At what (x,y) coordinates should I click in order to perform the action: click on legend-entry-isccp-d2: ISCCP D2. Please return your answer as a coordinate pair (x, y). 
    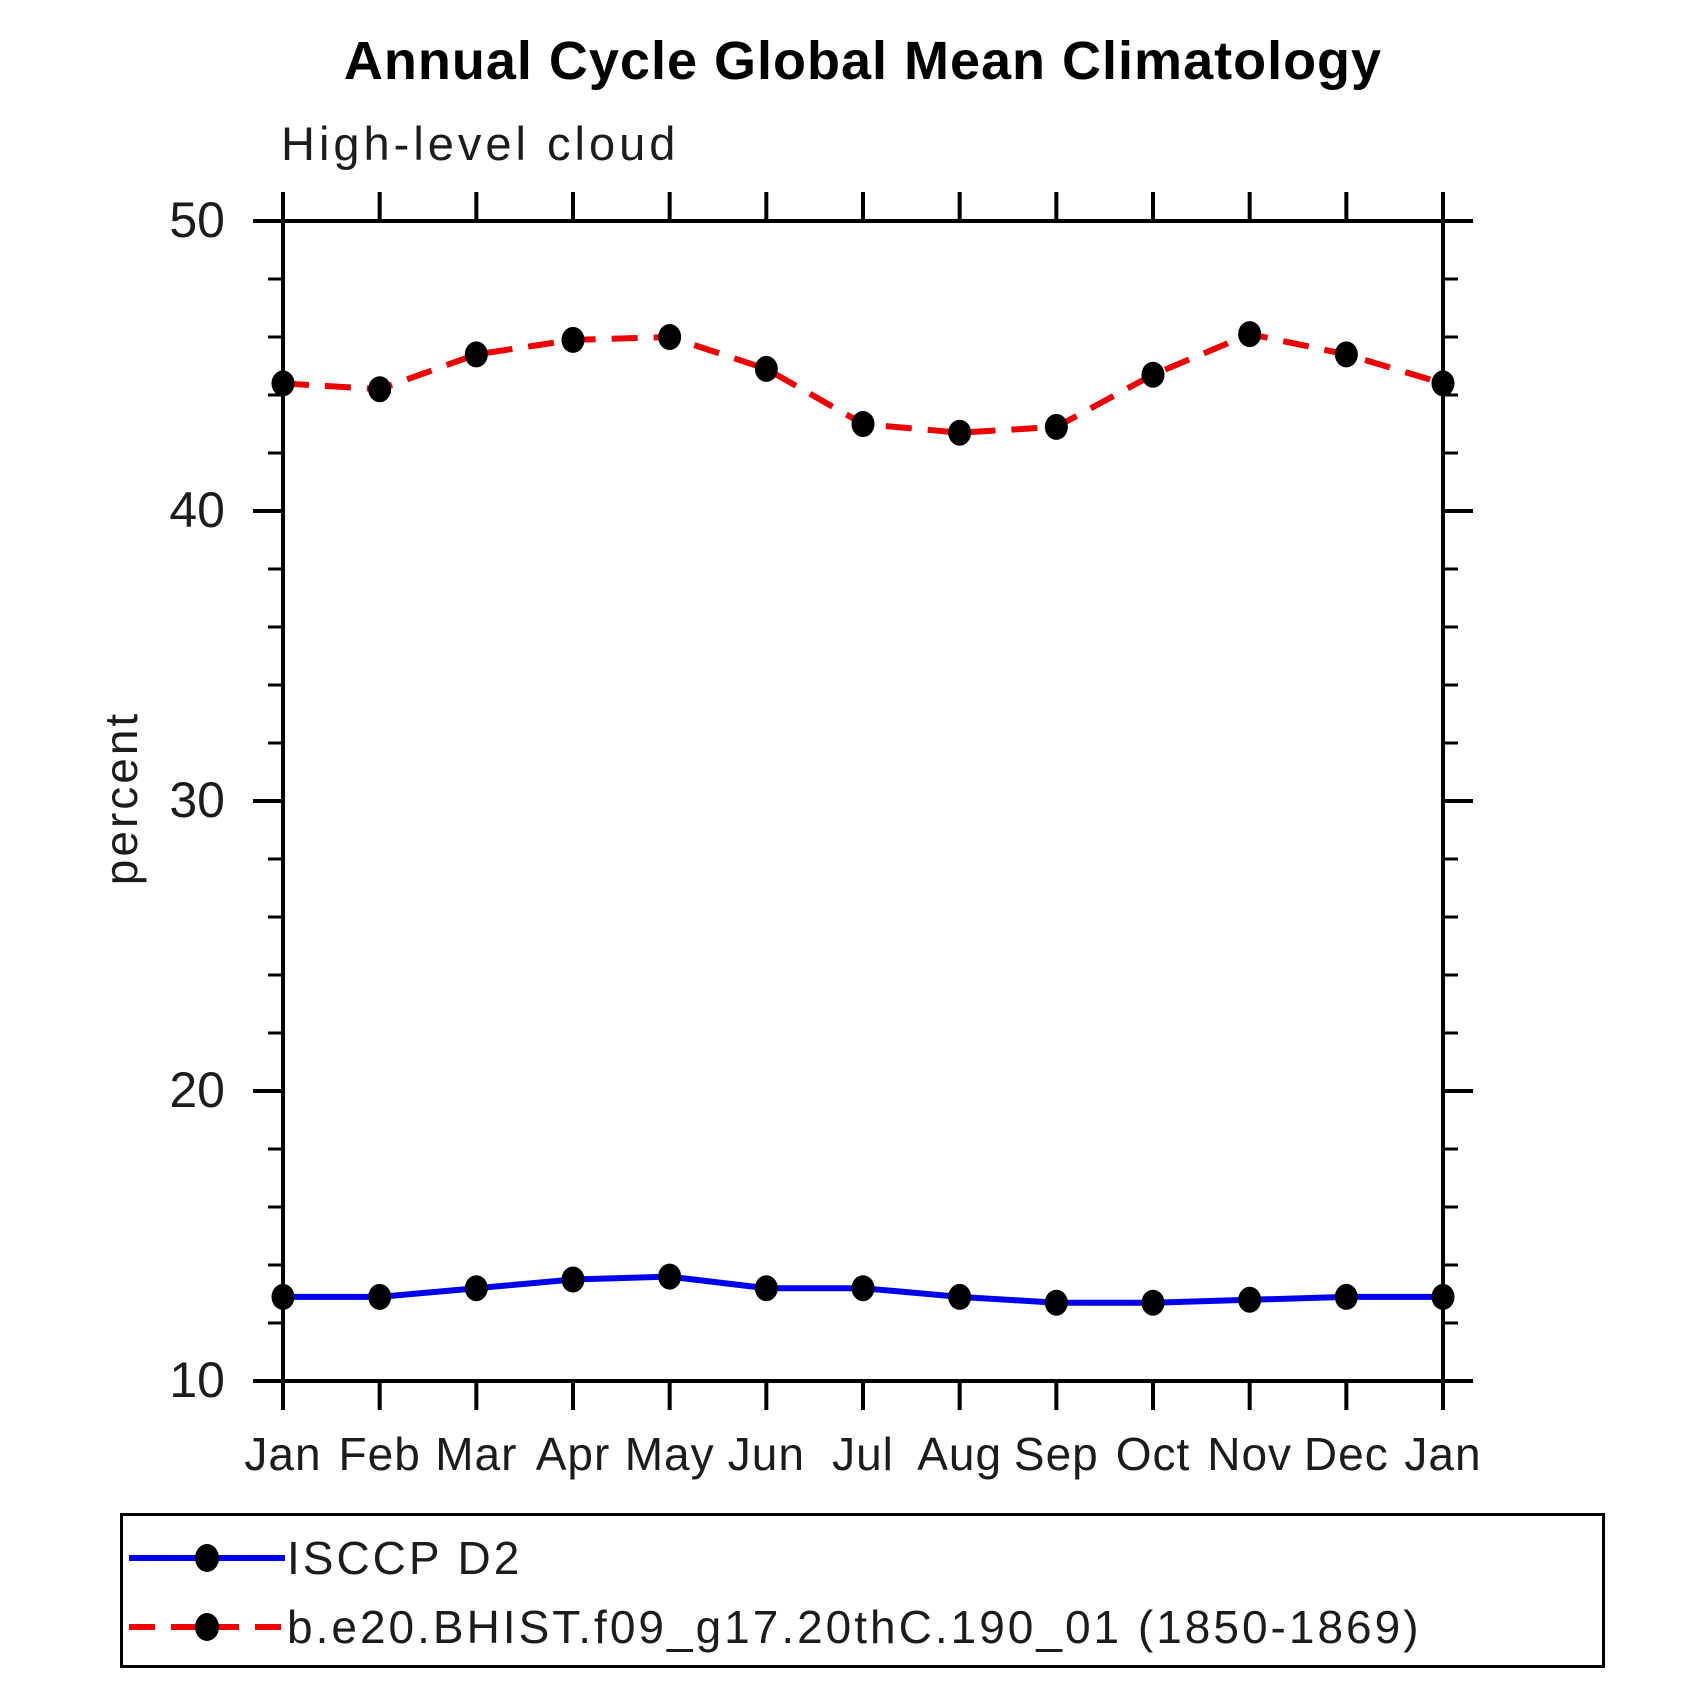
    Looking at the image, I should click on (323, 1558).